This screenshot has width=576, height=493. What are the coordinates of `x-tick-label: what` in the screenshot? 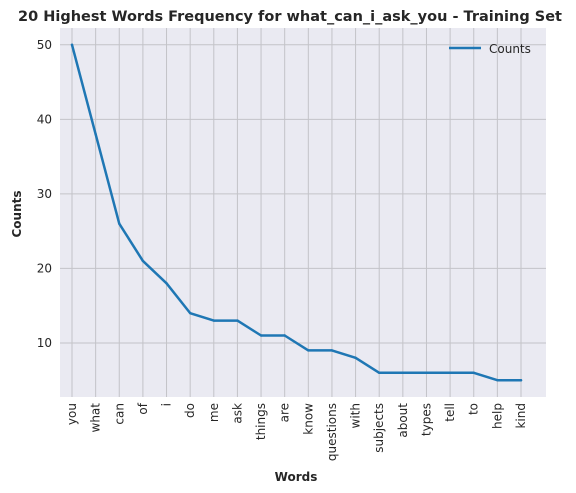 It's located at (96, 418).